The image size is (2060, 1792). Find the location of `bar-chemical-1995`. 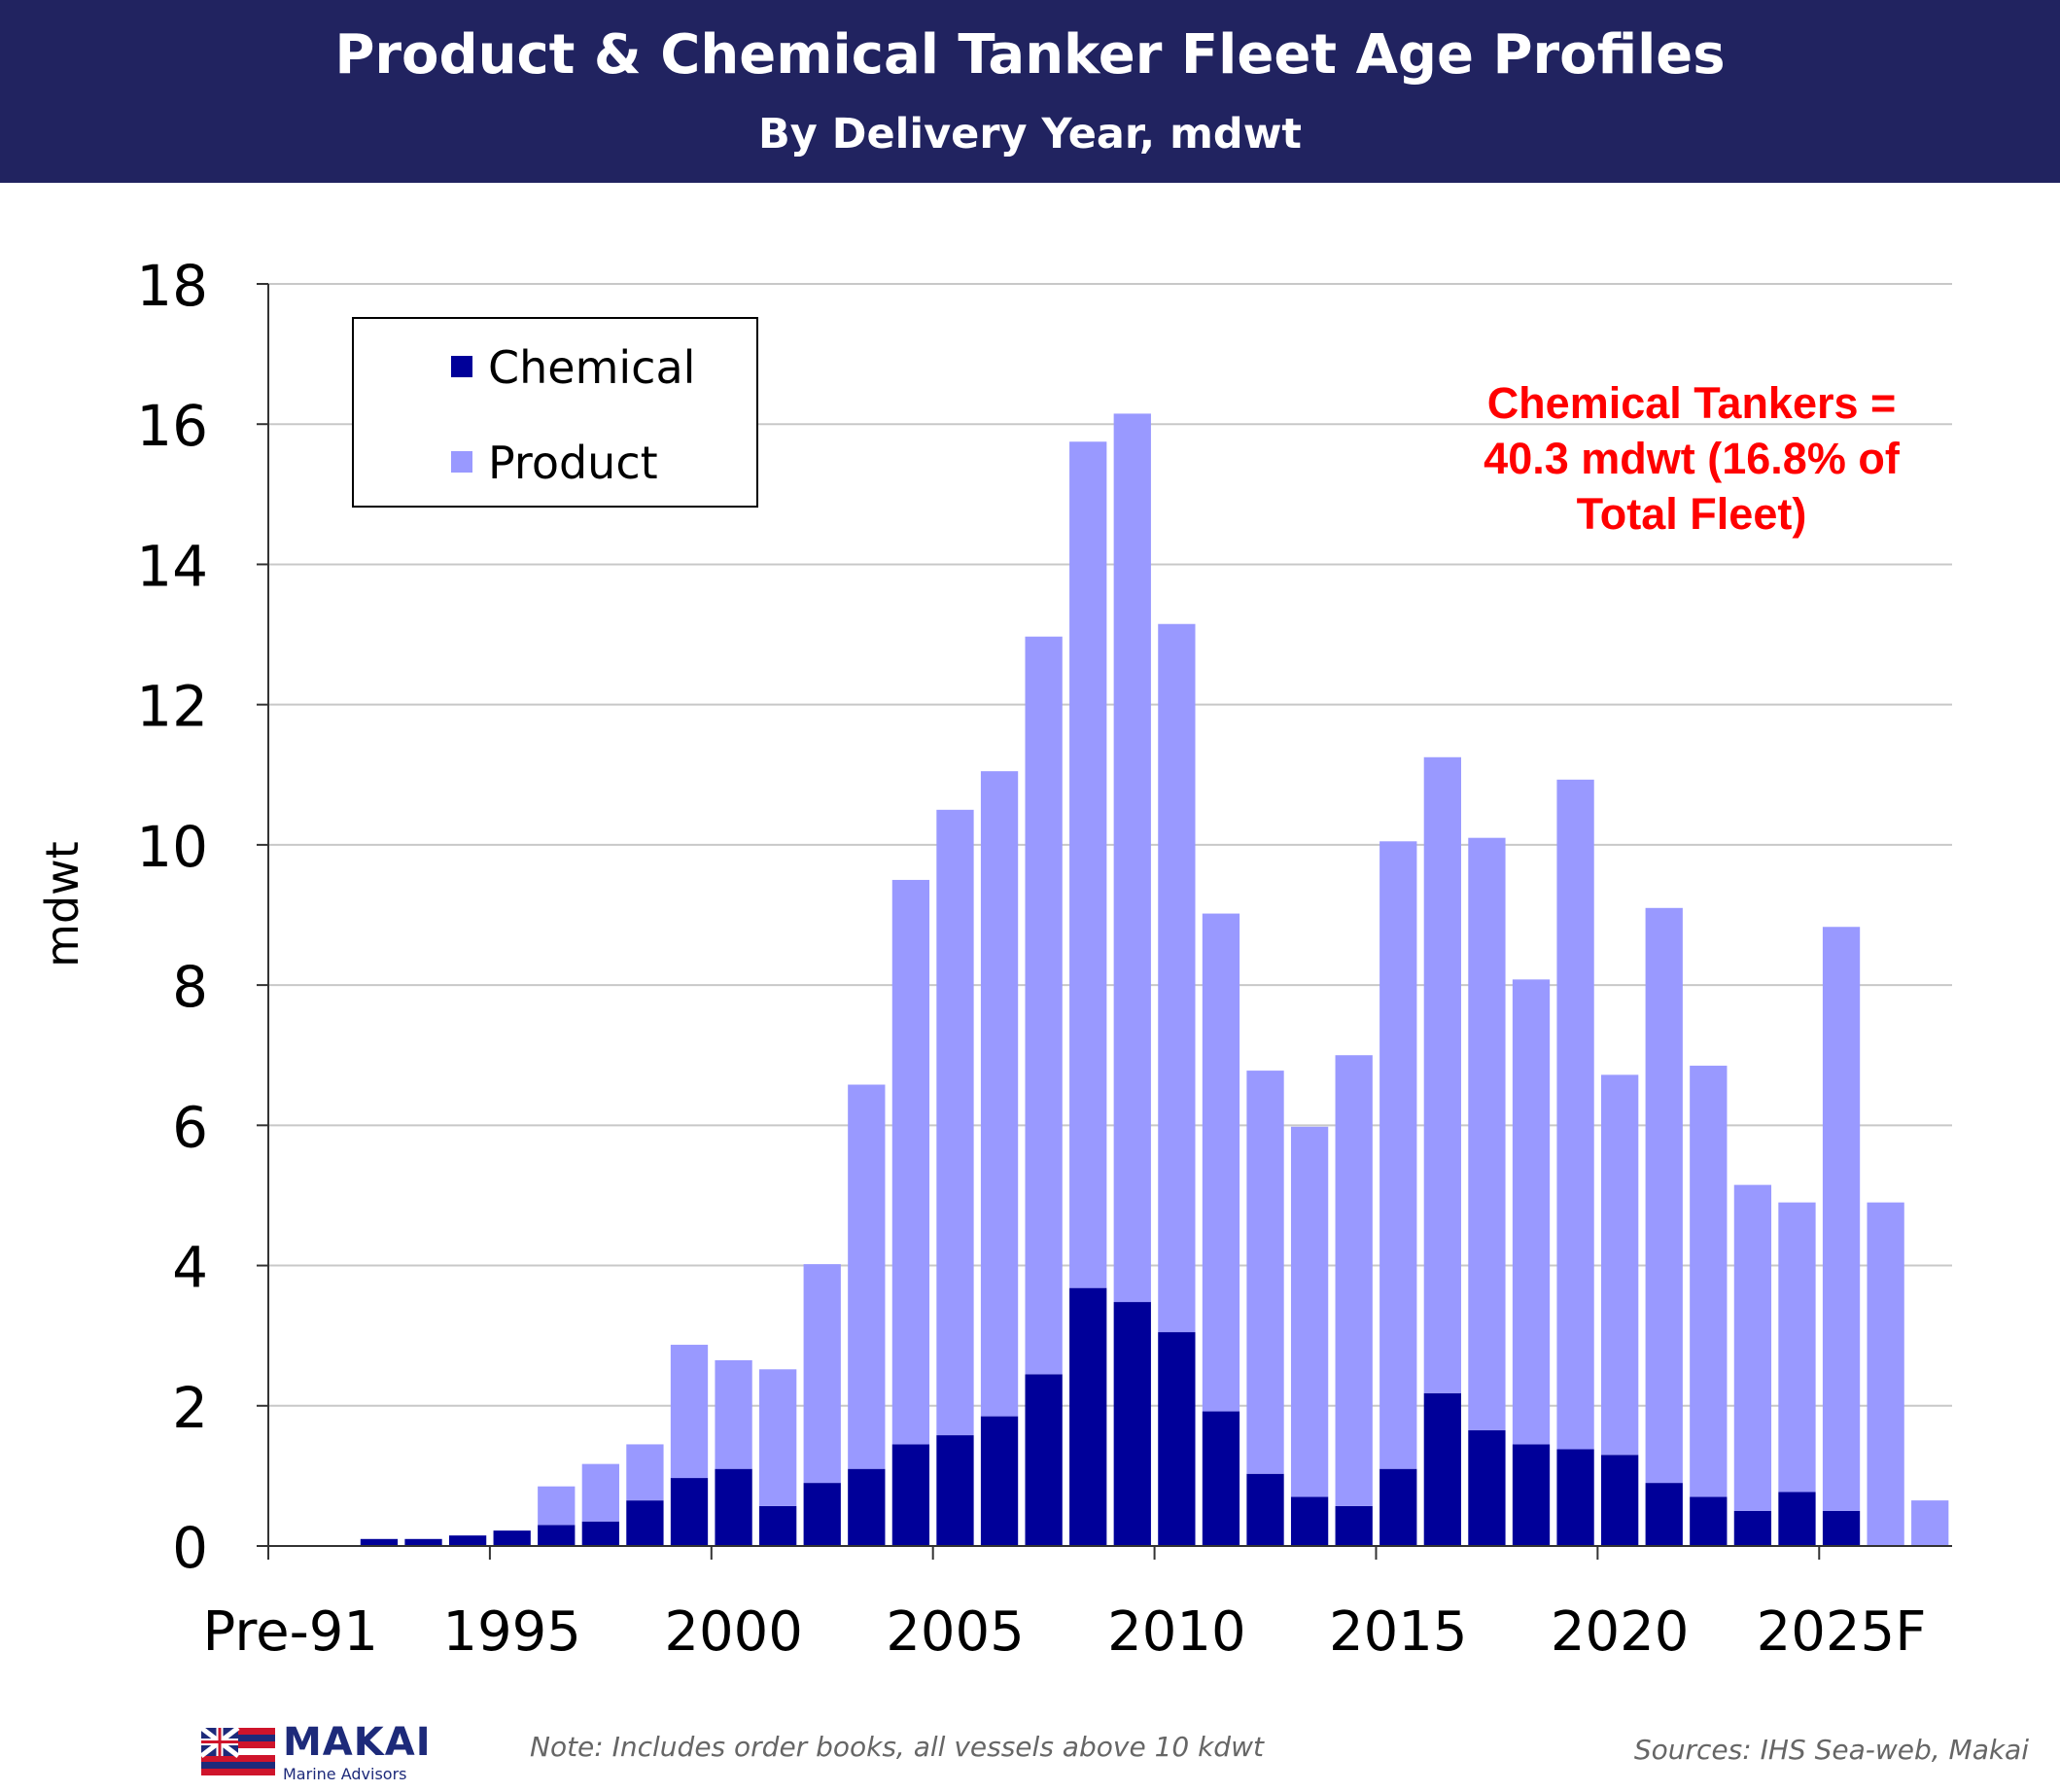

bar-chemical-1995 is located at coordinates (512, 1538).